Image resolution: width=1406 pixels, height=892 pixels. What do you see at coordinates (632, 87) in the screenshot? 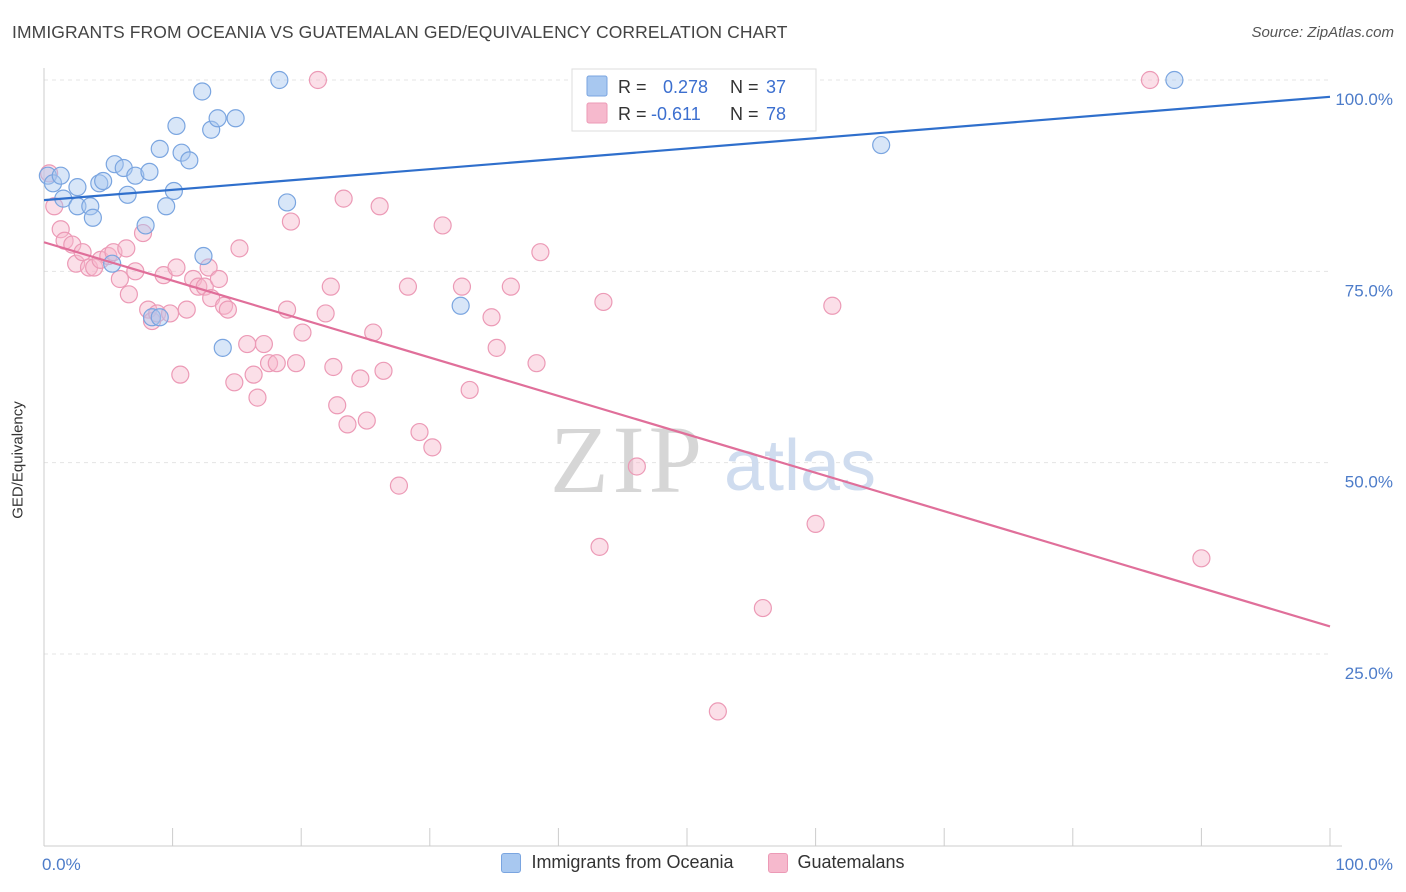
I see `legend-r-label-oceania: R =` at bounding box center [632, 87].